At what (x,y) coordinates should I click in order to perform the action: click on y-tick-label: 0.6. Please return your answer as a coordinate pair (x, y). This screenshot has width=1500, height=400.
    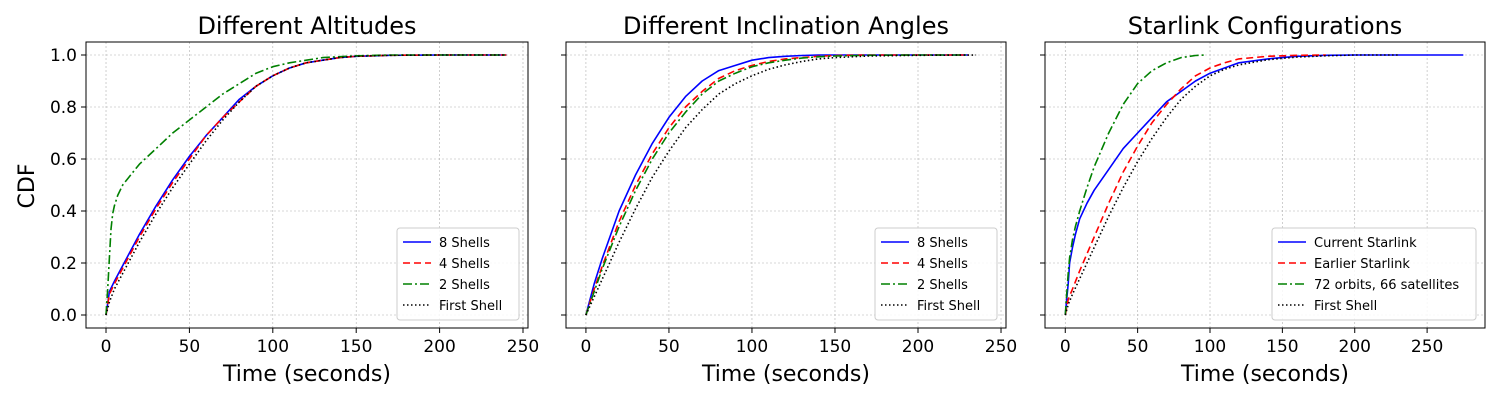
    Looking at the image, I should click on (63, 160).